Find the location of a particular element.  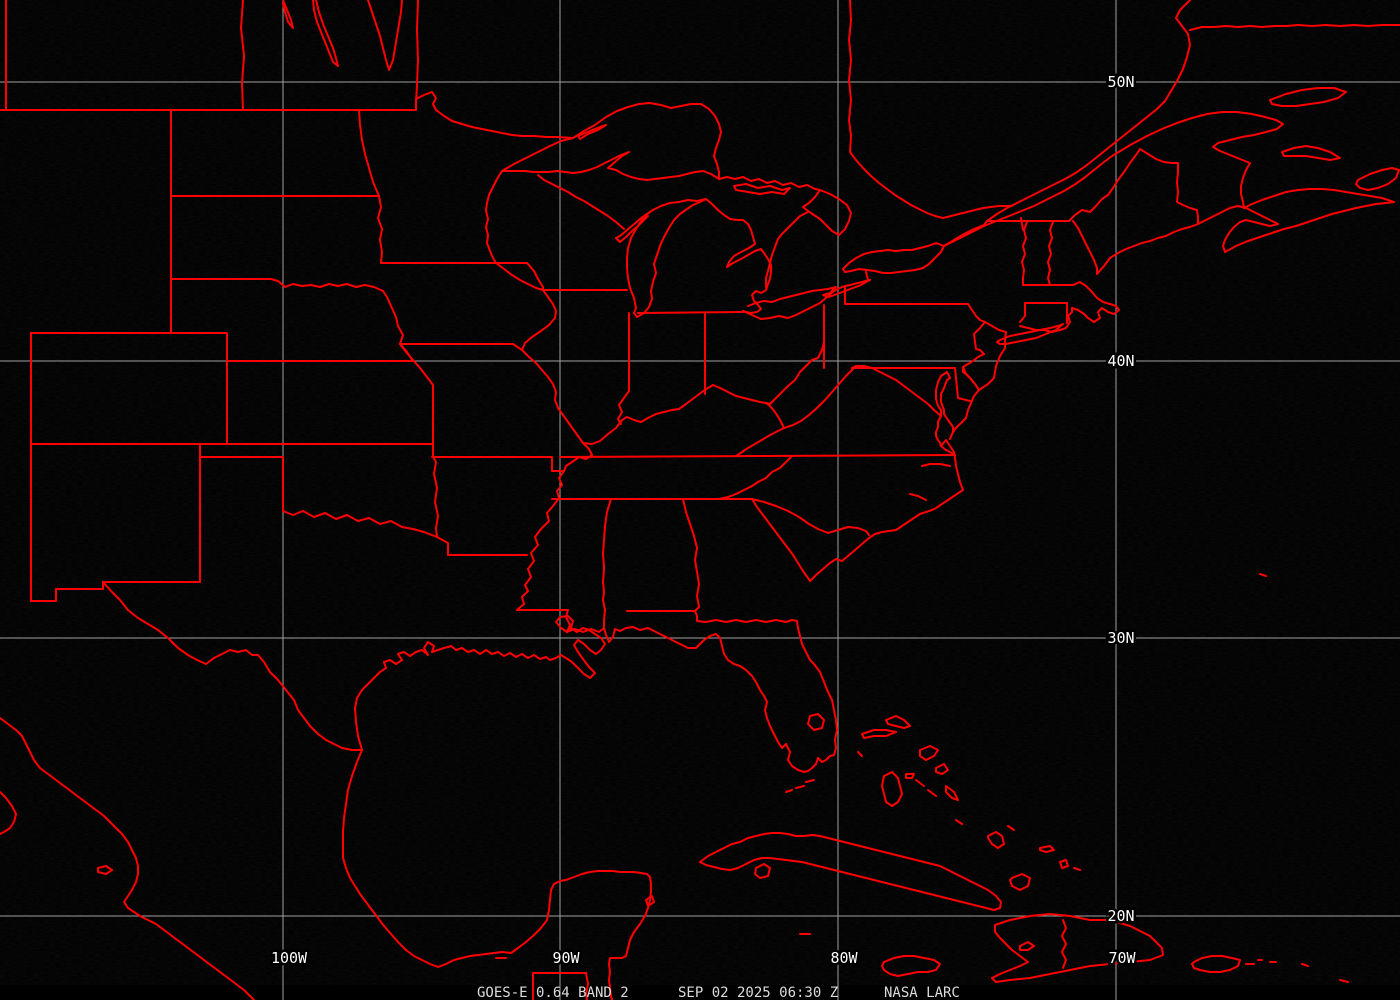

outline-grand-bahama is located at coordinates (879, 734).